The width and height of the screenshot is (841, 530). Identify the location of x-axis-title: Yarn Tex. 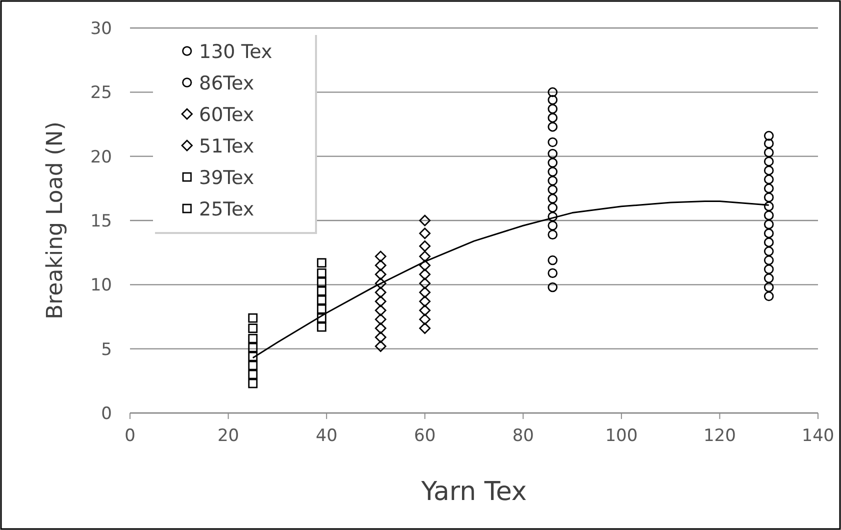
(473, 492).